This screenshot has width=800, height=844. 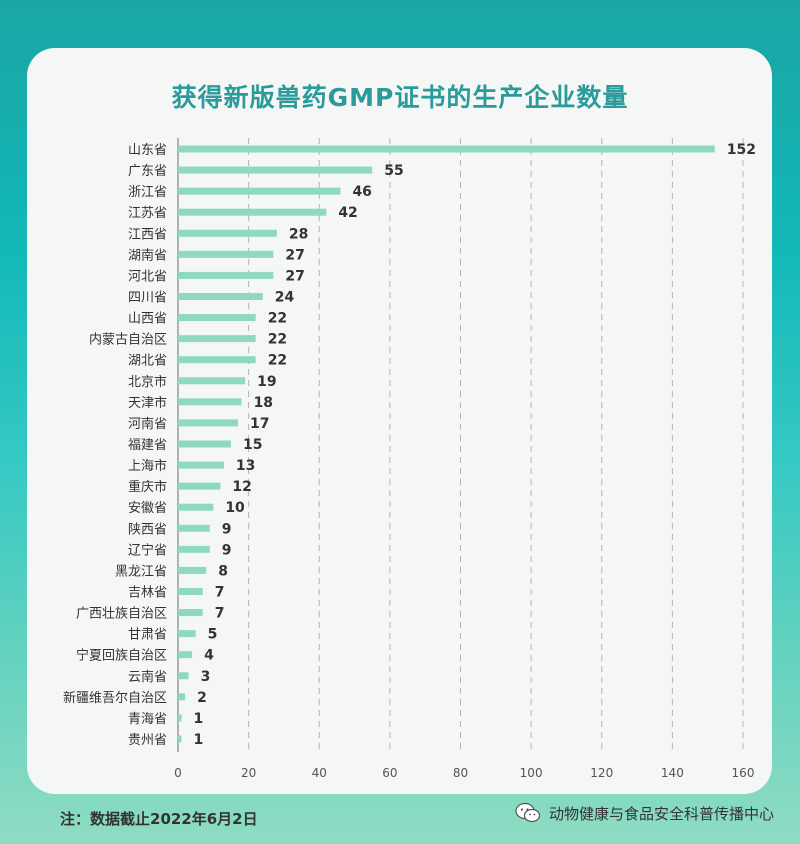 What do you see at coordinates (528, 813) in the screenshot?
I see `wechat-icon` at bounding box center [528, 813].